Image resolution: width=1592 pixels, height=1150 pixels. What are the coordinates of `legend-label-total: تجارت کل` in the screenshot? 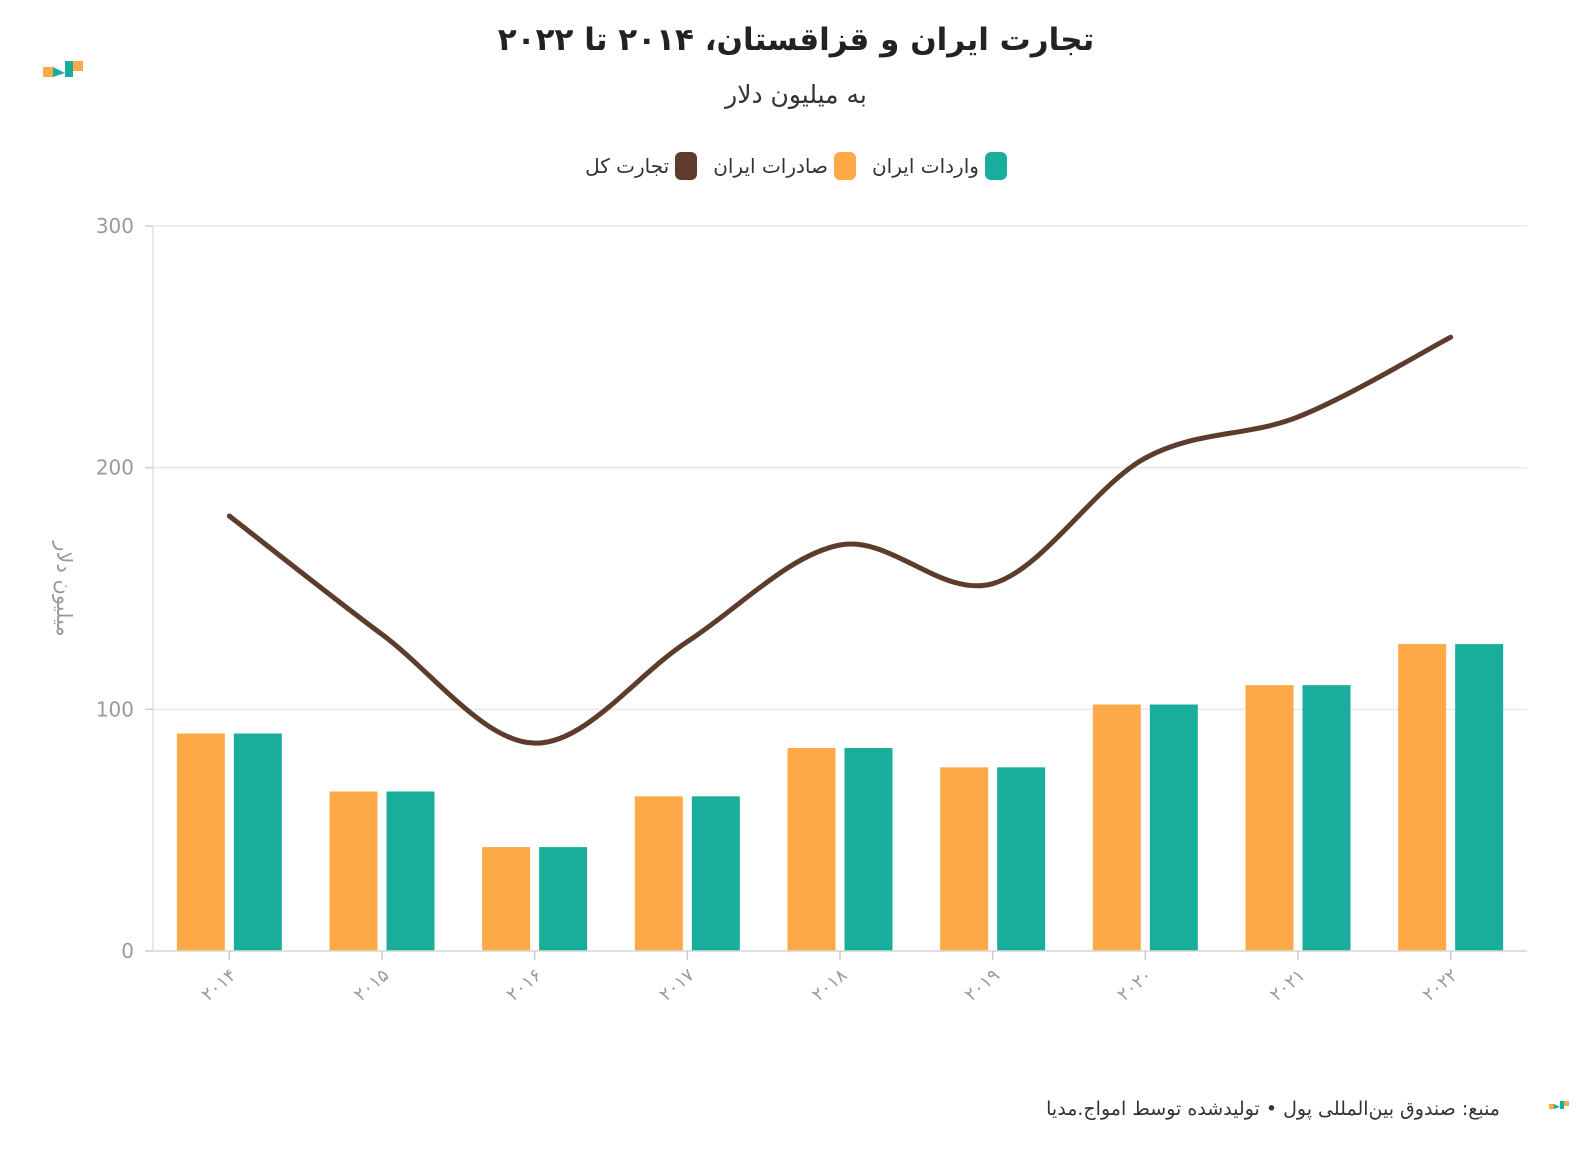 It's located at (627, 166).